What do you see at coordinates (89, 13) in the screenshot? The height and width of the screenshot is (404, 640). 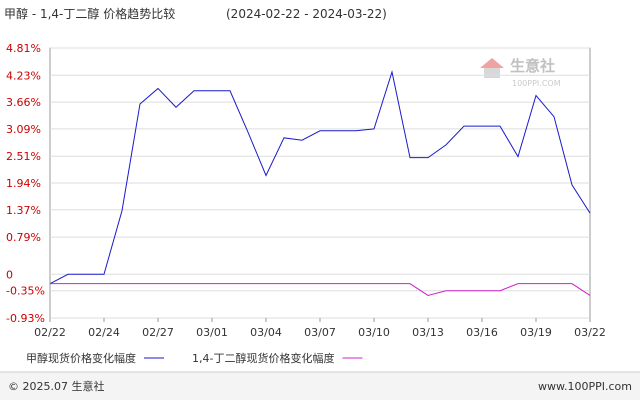 I see `chart-title: 甲醇 - 1,4-丁二醇 价格趋势比较` at bounding box center [89, 13].